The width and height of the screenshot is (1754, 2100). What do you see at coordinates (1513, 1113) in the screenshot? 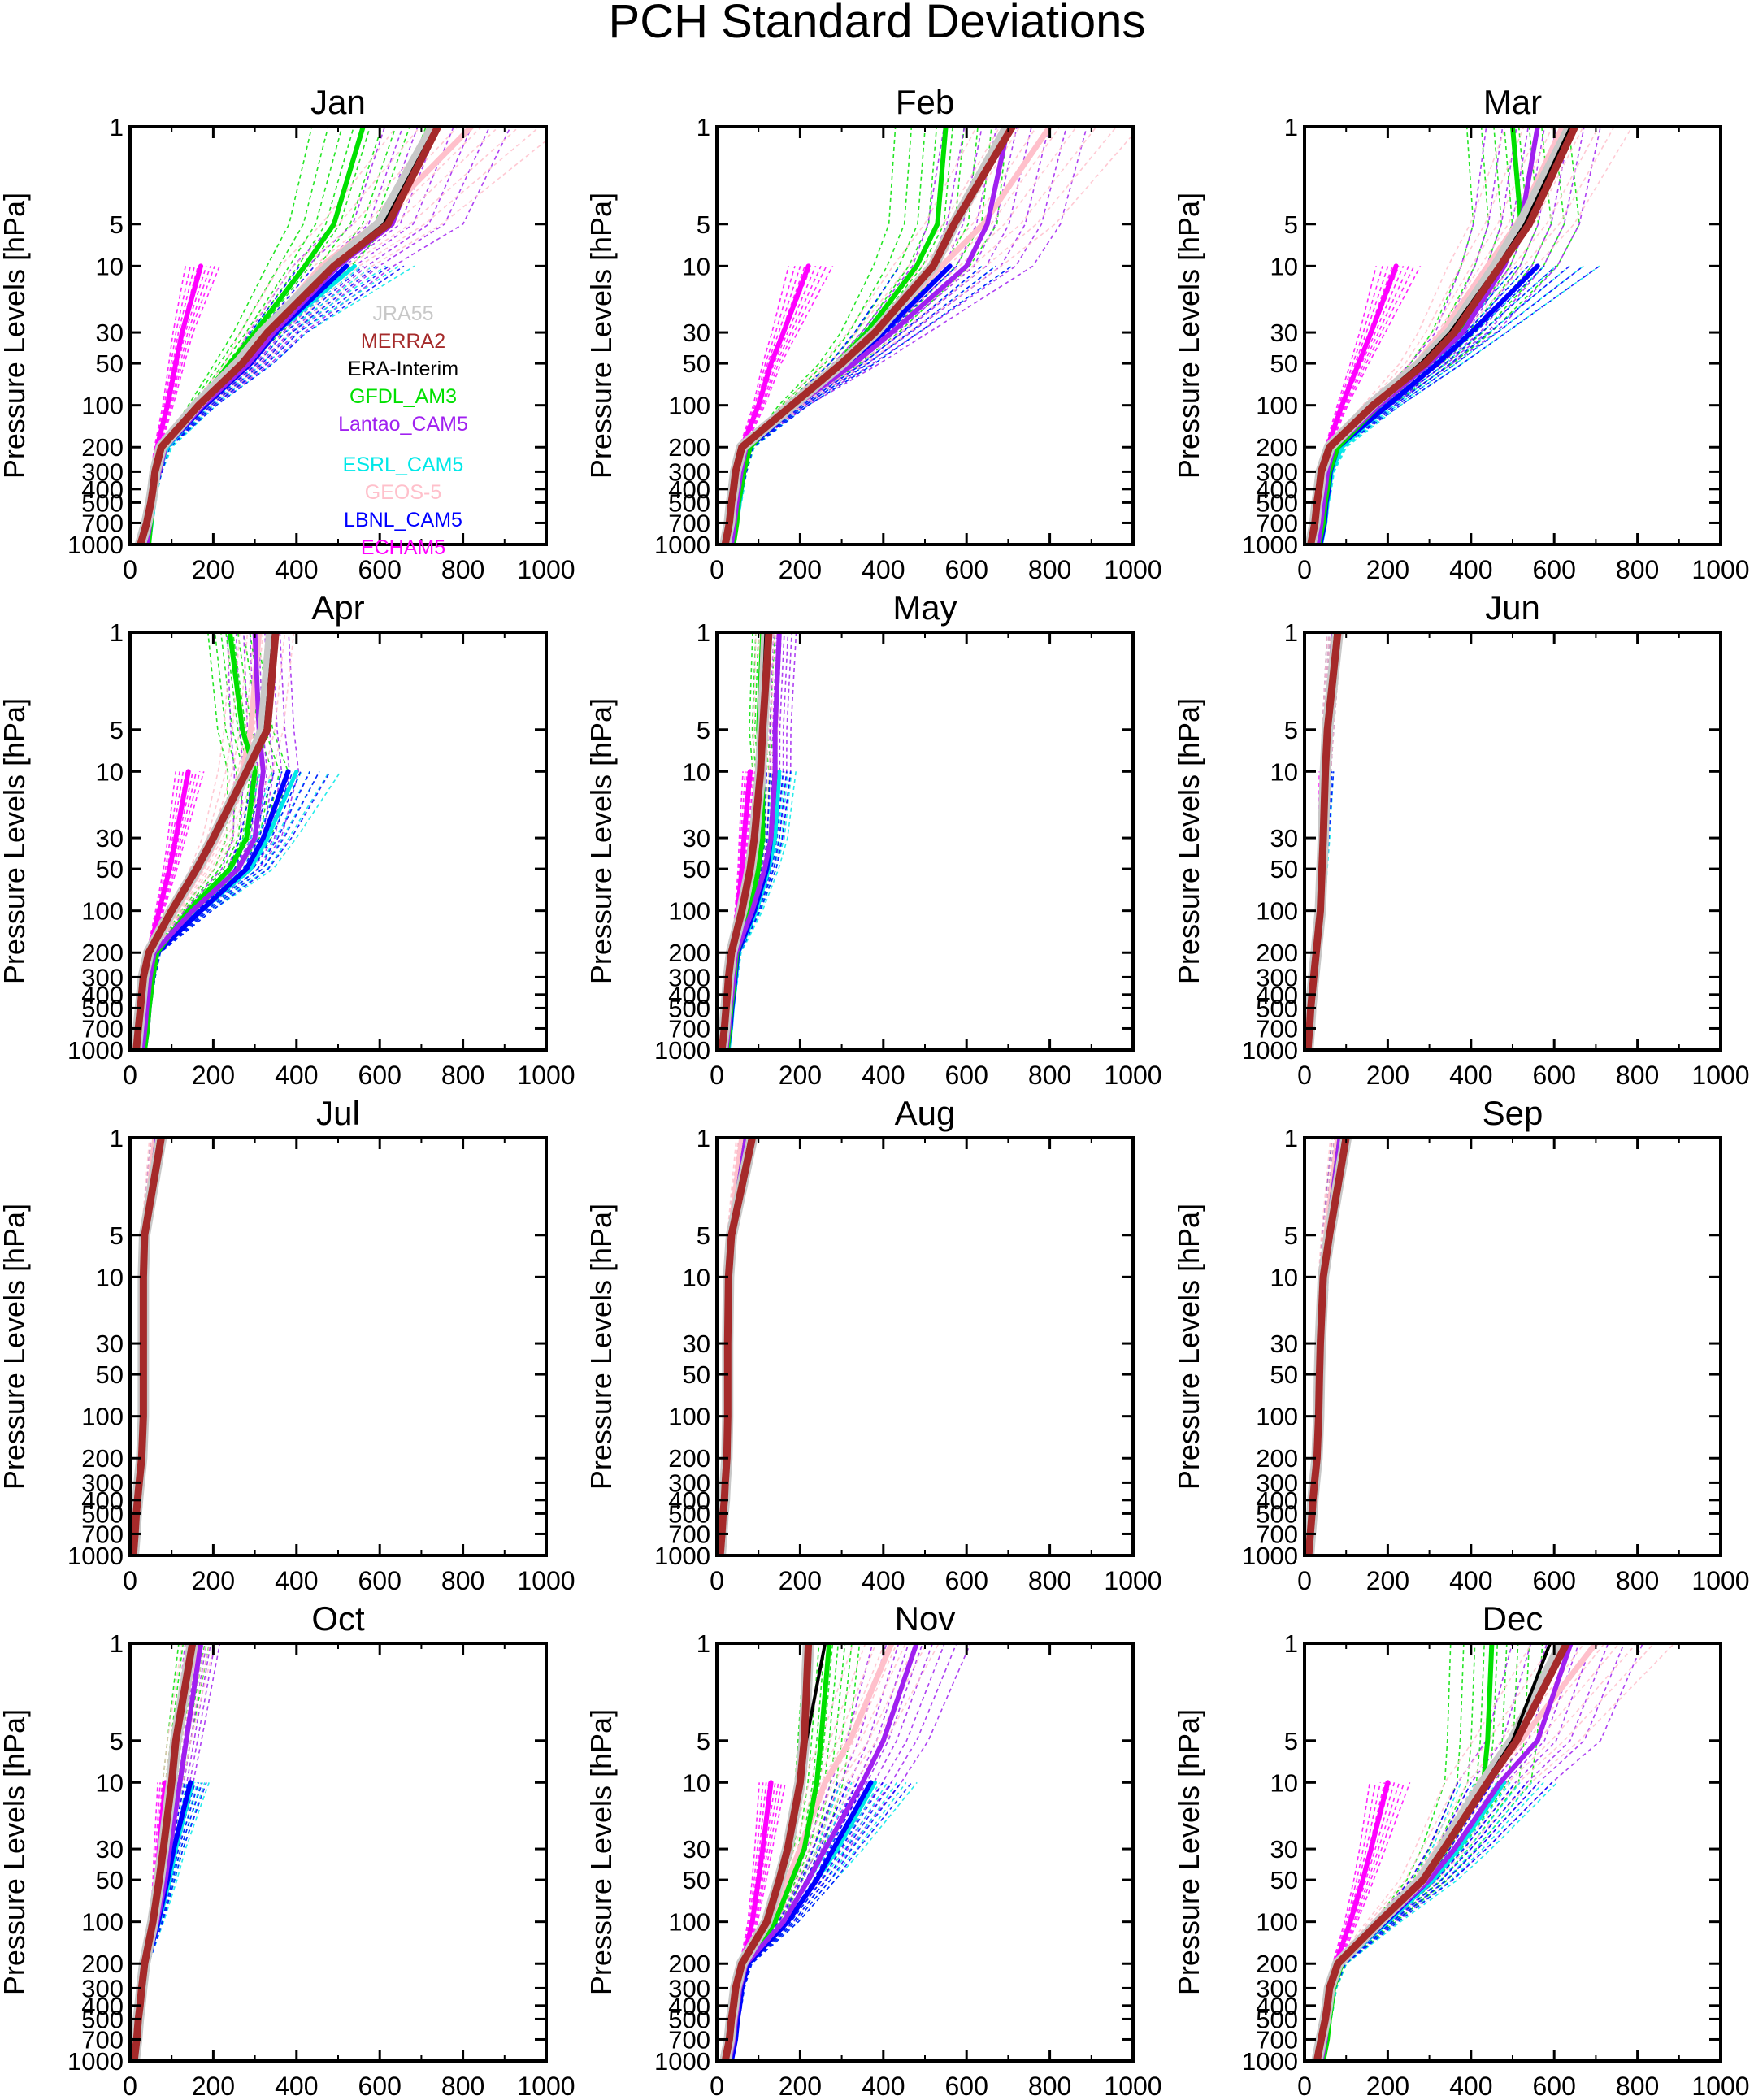
I see `panel-title: Sep` at bounding box center [1513, 1113].